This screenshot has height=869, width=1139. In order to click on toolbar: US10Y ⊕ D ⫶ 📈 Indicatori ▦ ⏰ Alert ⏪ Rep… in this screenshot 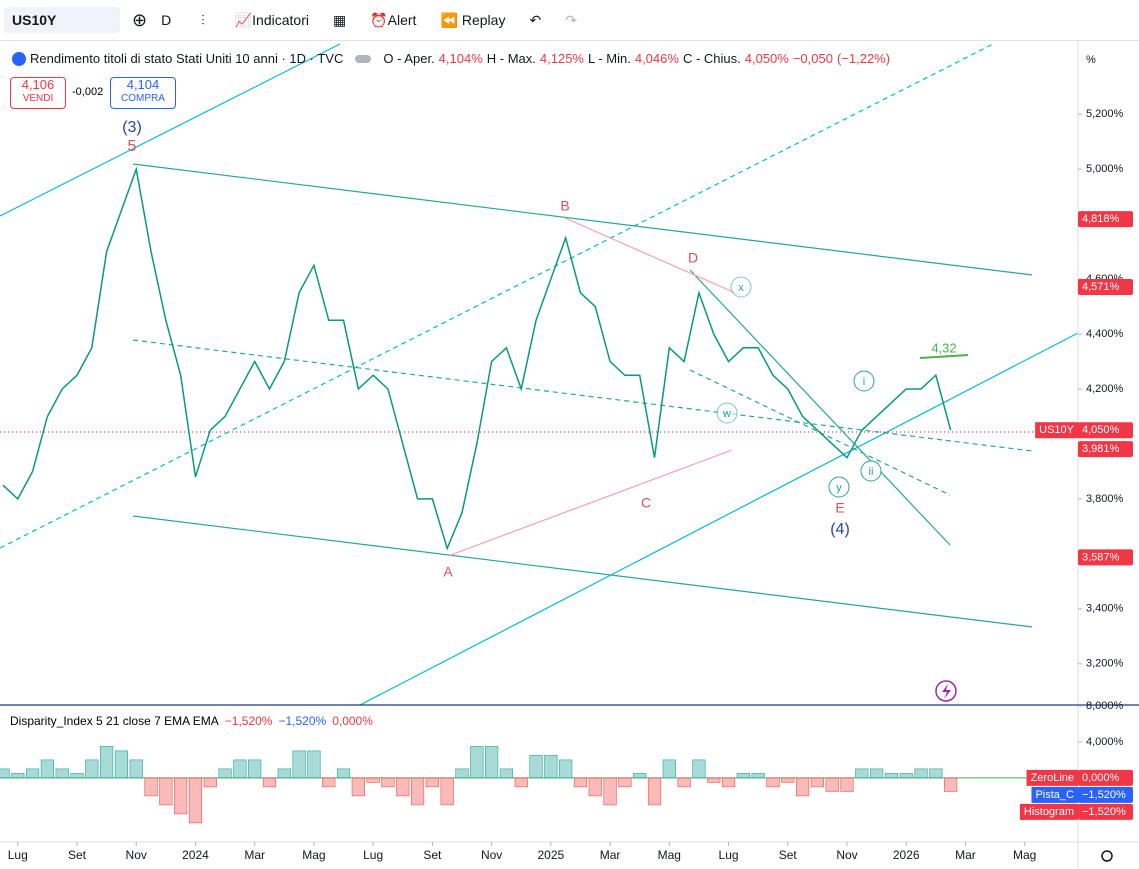, I will do `click(569, 20)`.